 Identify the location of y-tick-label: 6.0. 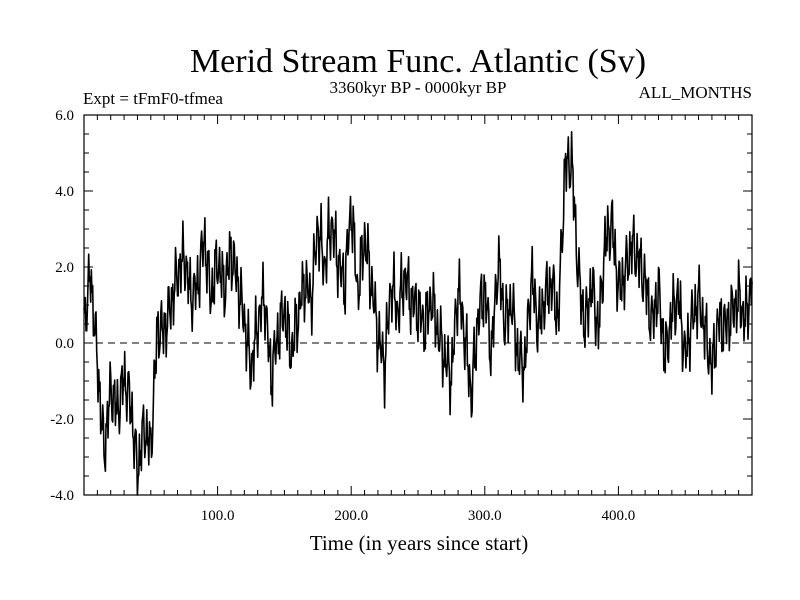
(64, 116).